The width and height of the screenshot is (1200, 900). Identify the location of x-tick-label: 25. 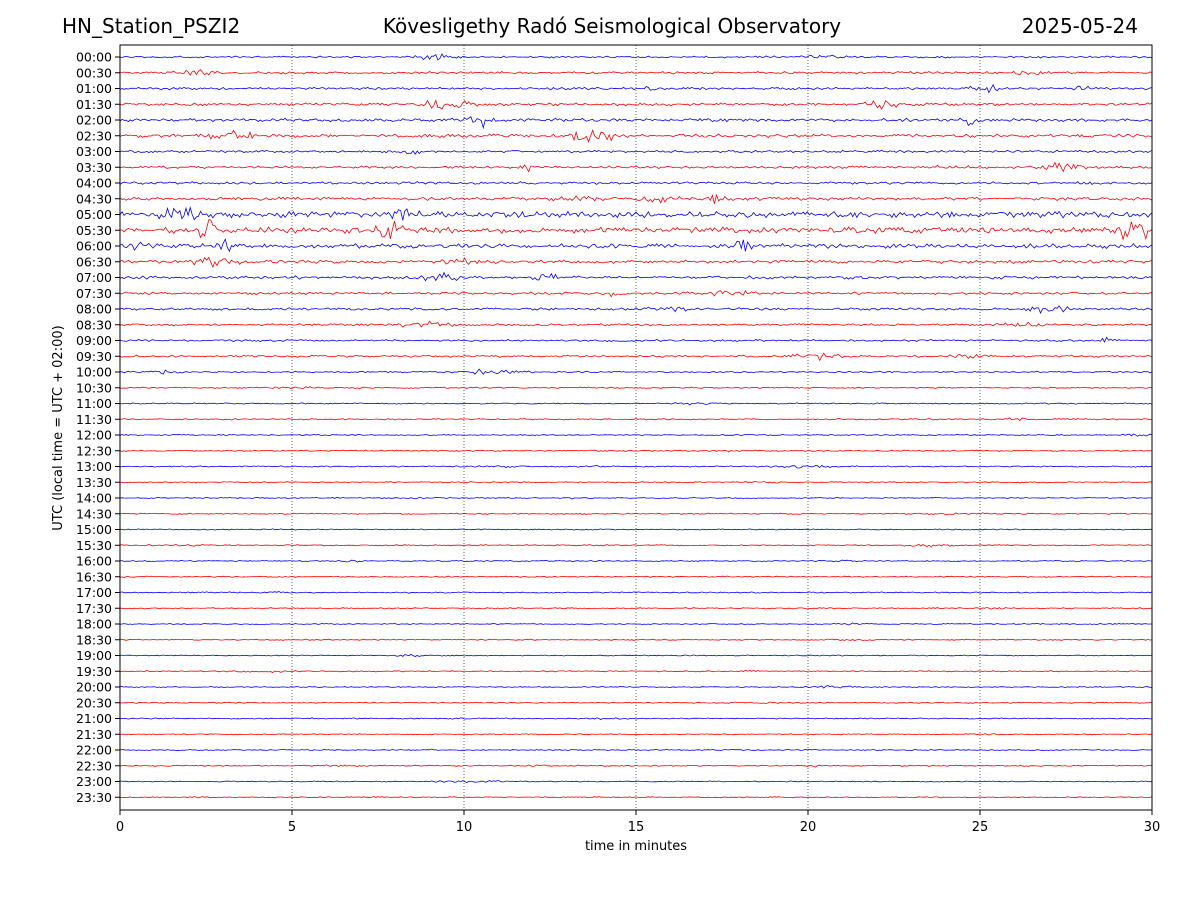
(980, 827).